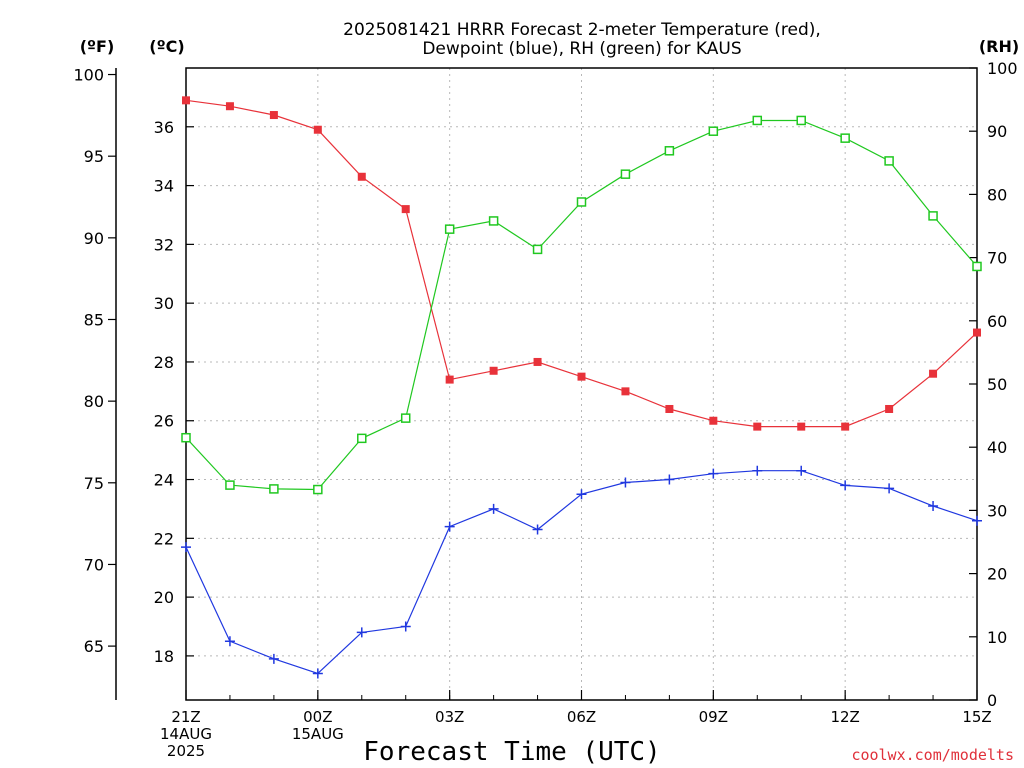  What do you see at coordinates (94, 361) in the screenshot?
I see `fahrenheit-axis-ticks: 65 70 75 80 85 90 95 100` at bounding box center [94, 361].